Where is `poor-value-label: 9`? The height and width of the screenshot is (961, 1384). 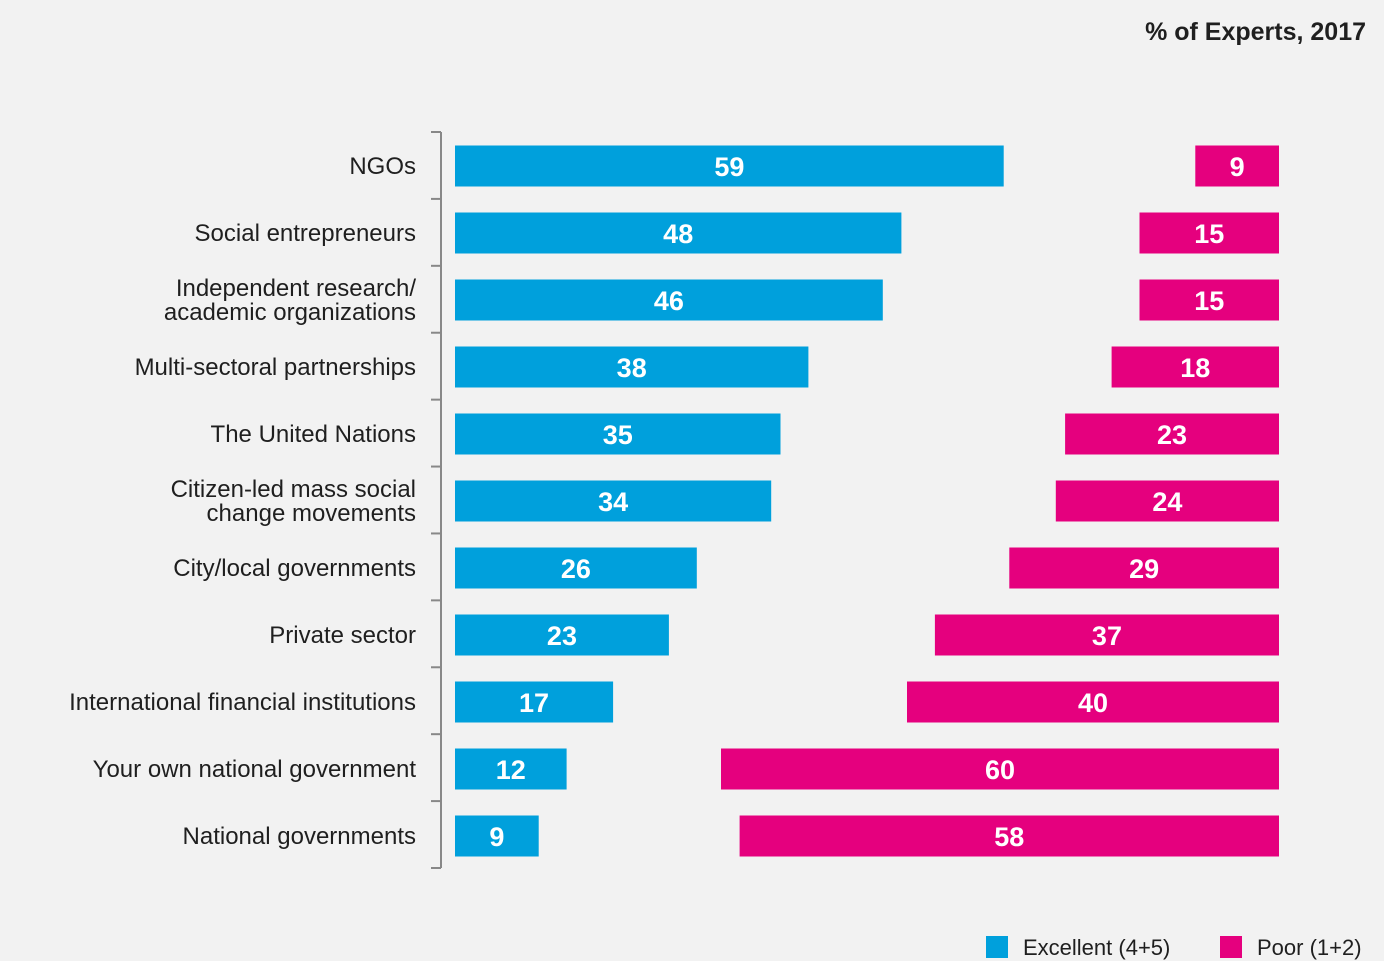 poor-value-label: 9 is located at coordinates (1237, 167).